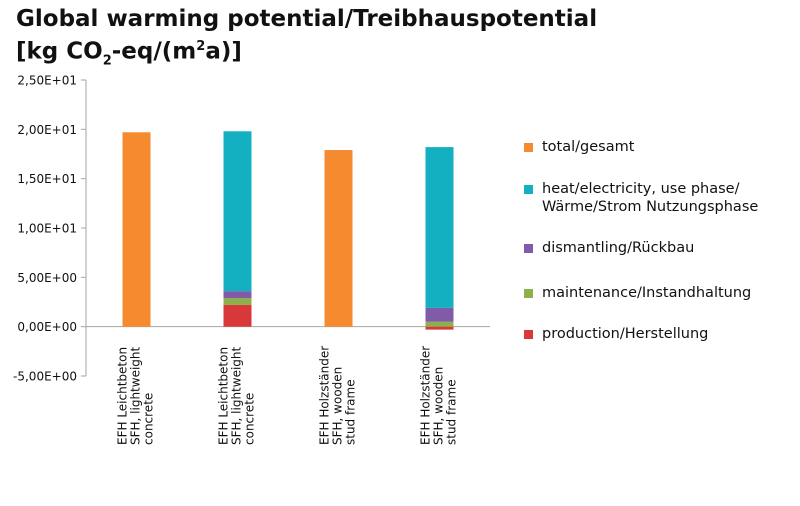 This screenshot has width=800, height=506. What do you see at coordinates (47, 81) in the screenshot?
I see `y-tick-label: 2,50E+01` at bounding box center [47, 81].